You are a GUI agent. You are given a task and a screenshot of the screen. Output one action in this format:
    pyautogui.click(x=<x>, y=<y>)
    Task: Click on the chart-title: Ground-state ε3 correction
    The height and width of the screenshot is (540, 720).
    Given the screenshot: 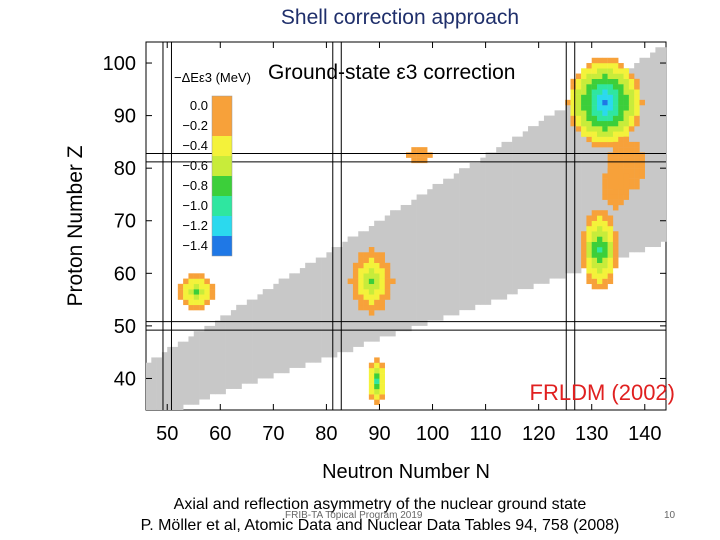 What is the action you would take?
    pyautogui.click(x=391, y=72)
    